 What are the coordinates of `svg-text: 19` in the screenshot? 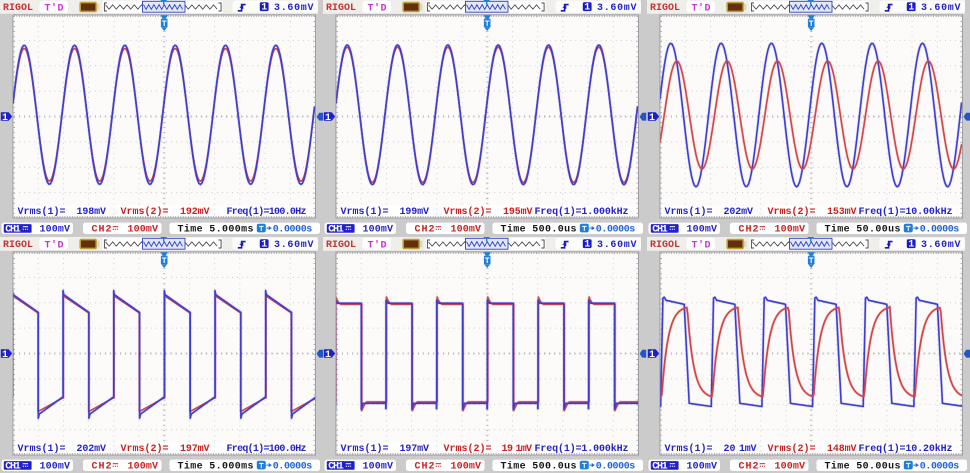 It's located at (507, 447).